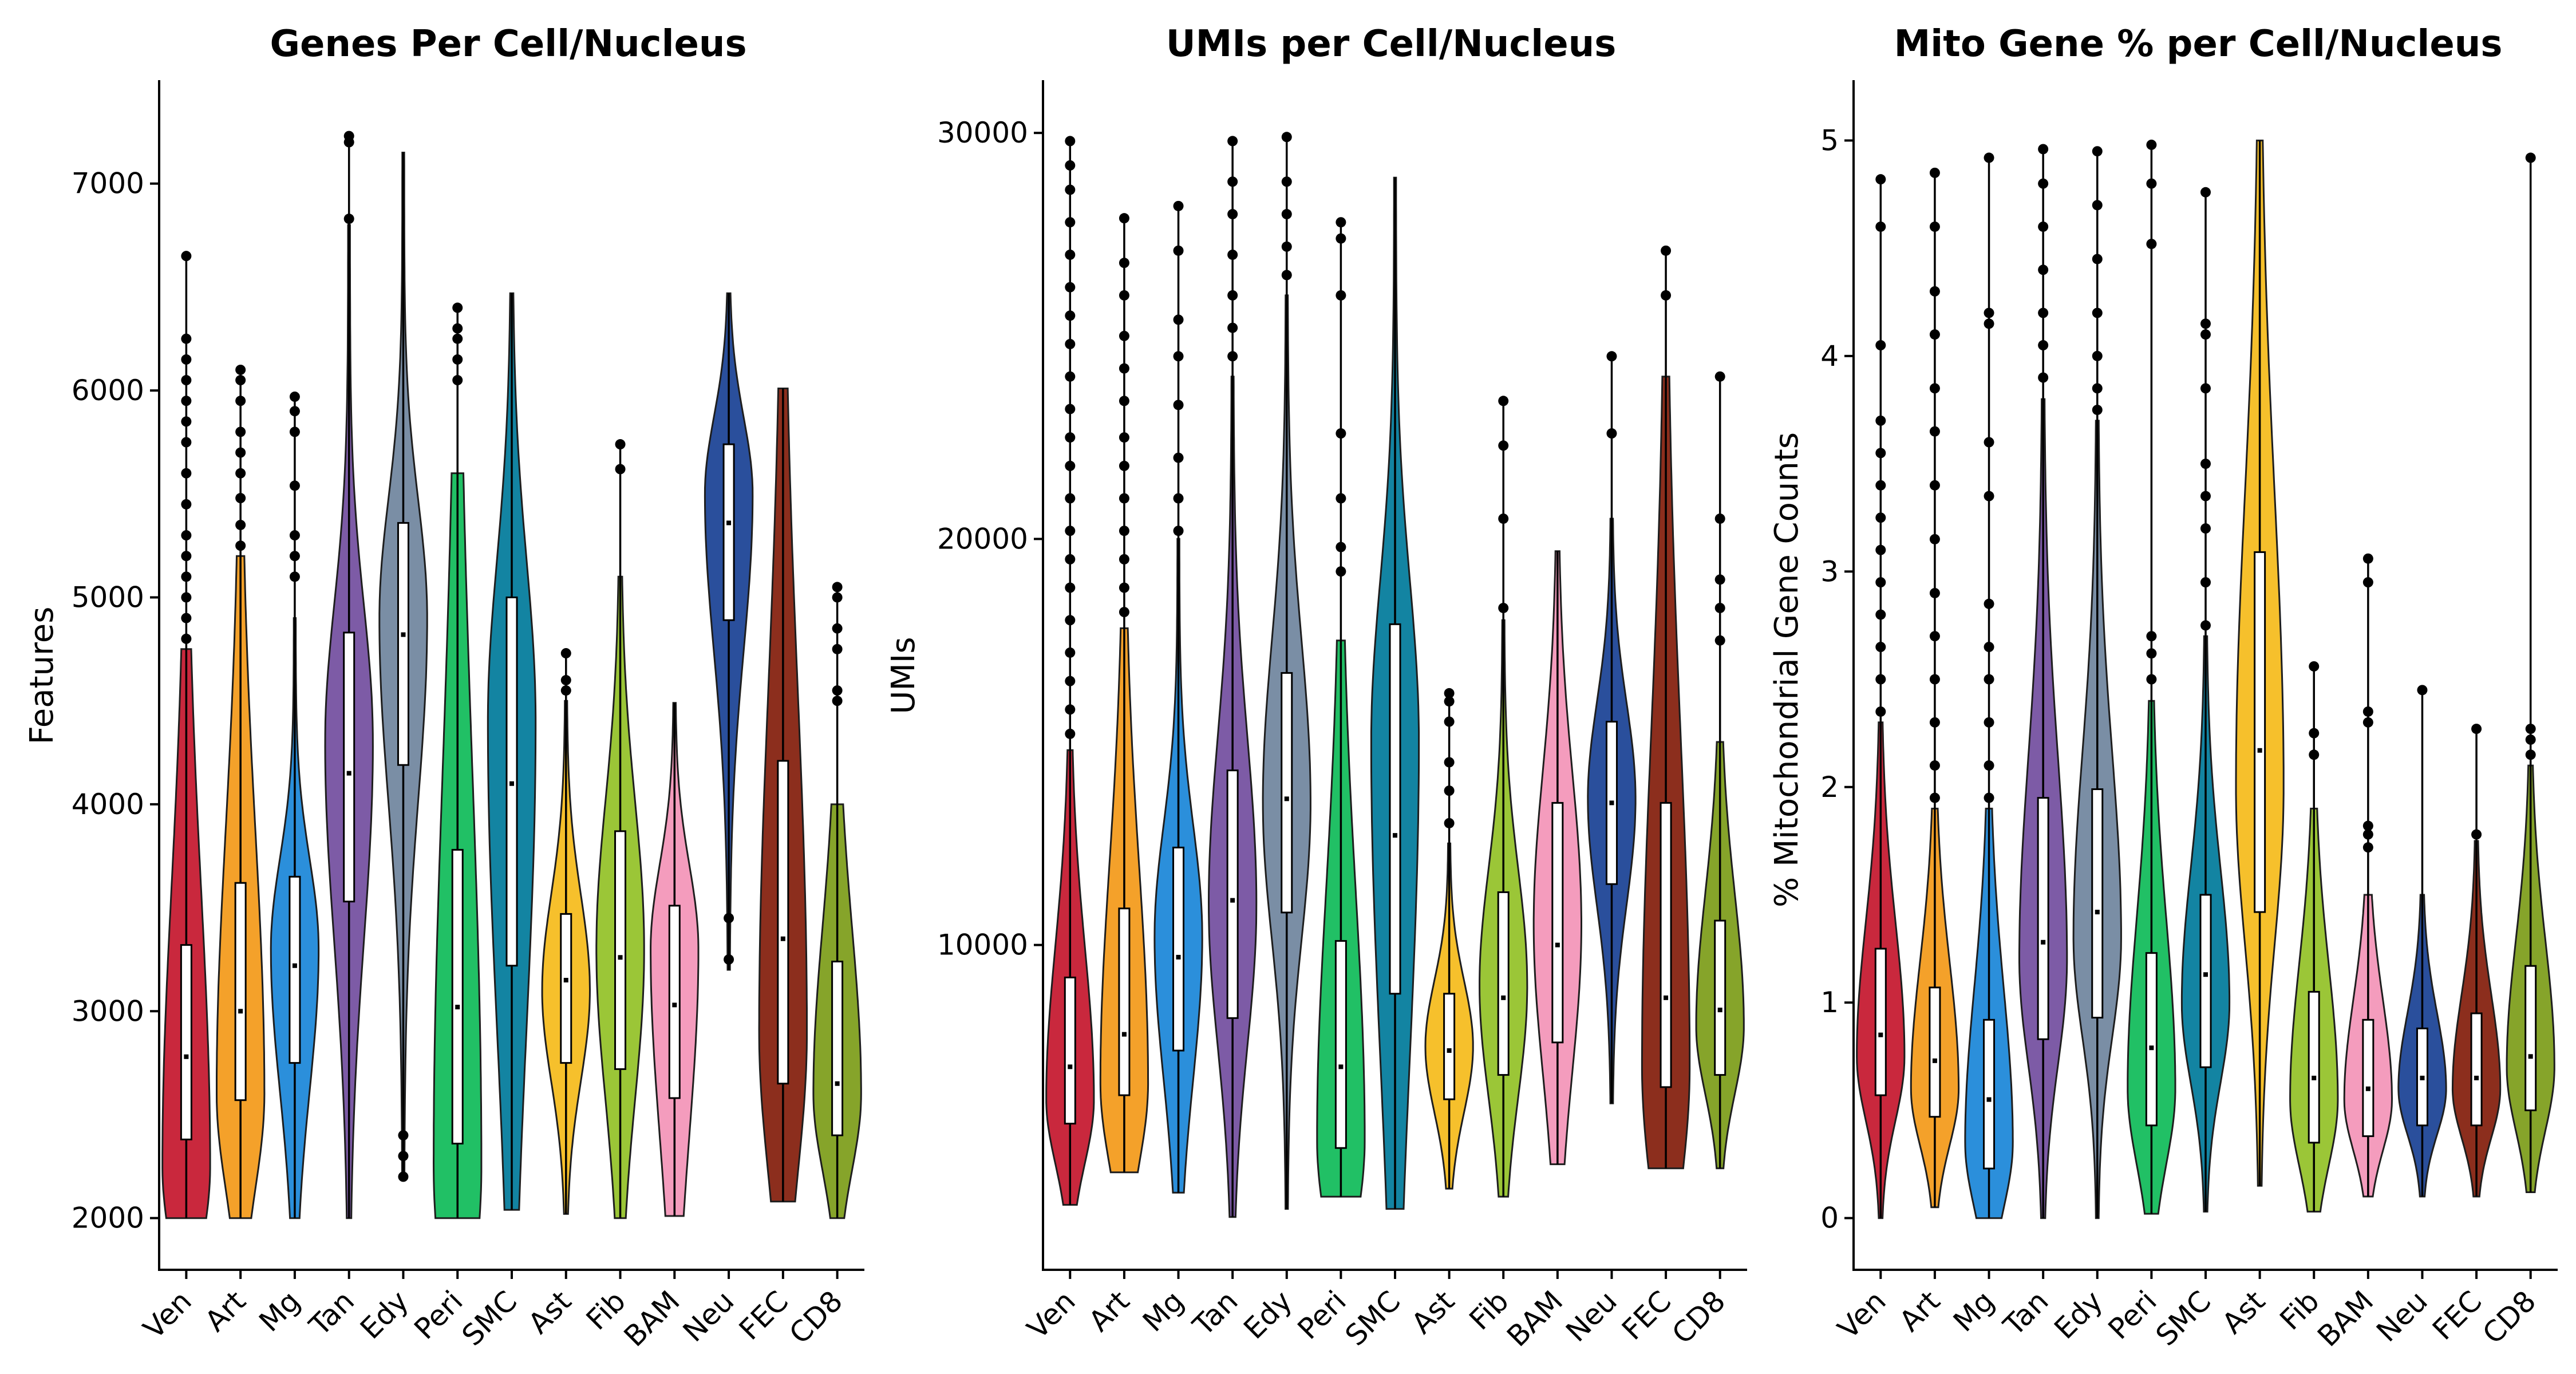 The width and height of the screenshot is (2576, 1374). Describe the element at coordinates (1109, 1311) in the screenshot. I see `x-tick-label-umis: Art` at that location.